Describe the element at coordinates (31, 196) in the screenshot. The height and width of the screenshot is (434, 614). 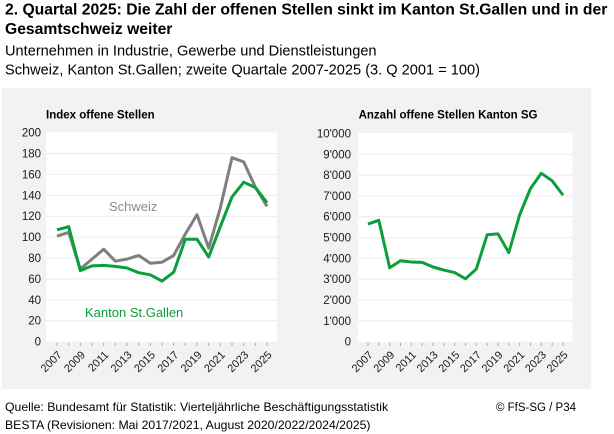
I see `svg-text: 140` at that location.